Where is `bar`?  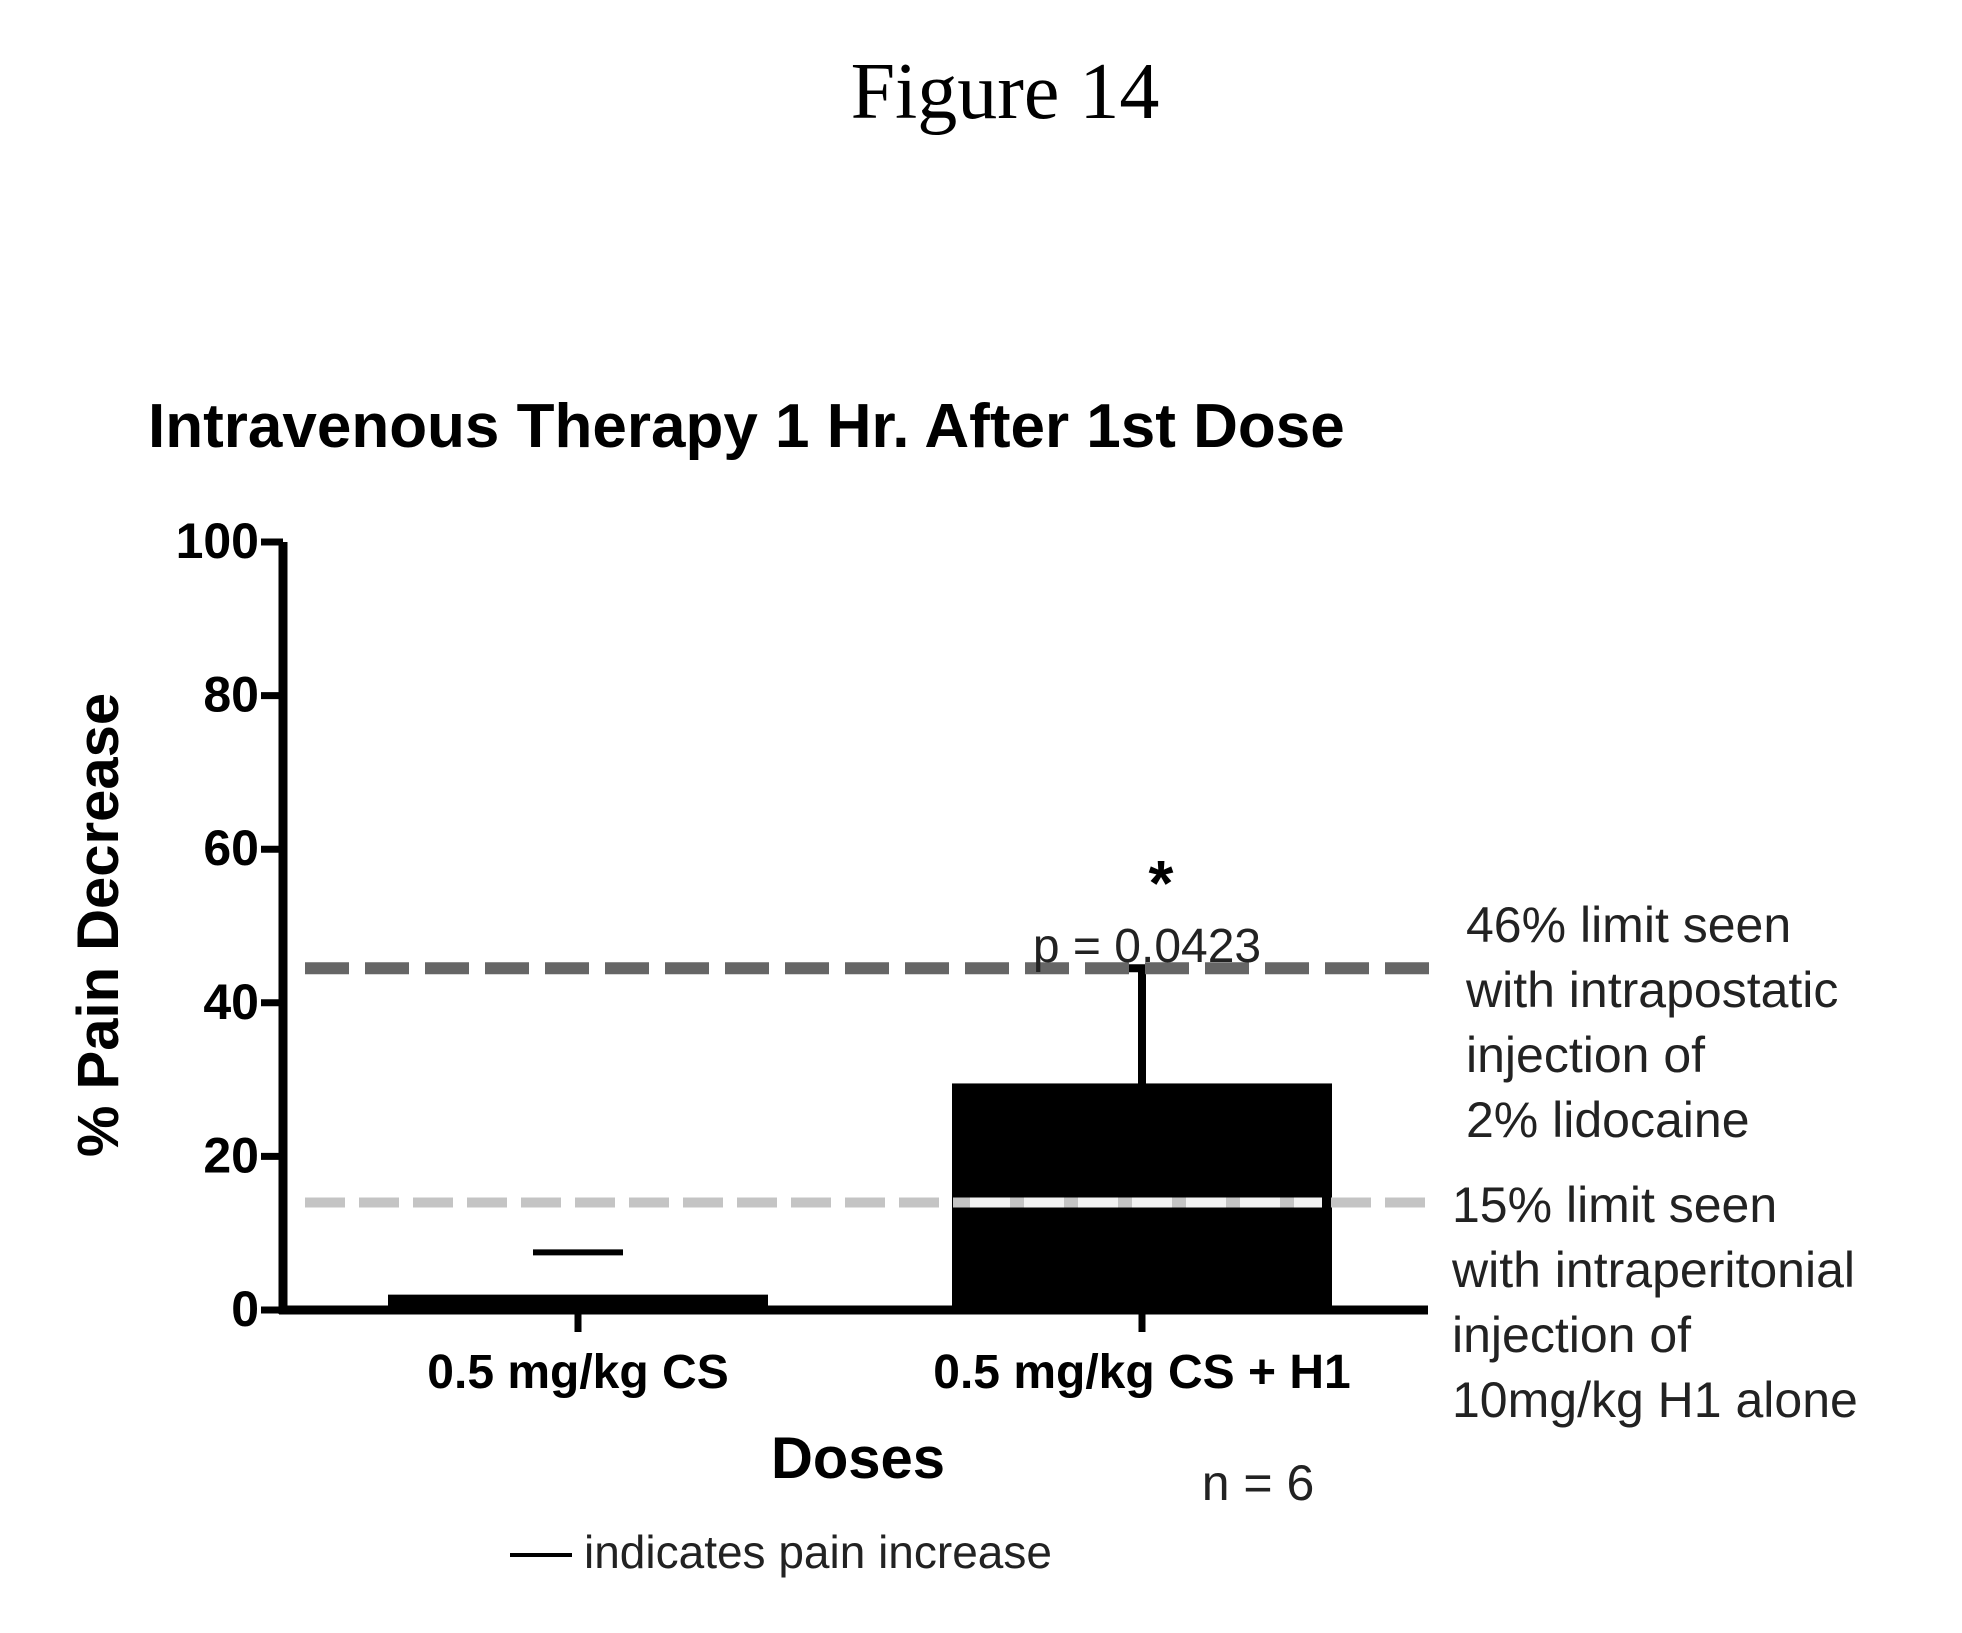 bar is located at coordinates (1142, 1196).